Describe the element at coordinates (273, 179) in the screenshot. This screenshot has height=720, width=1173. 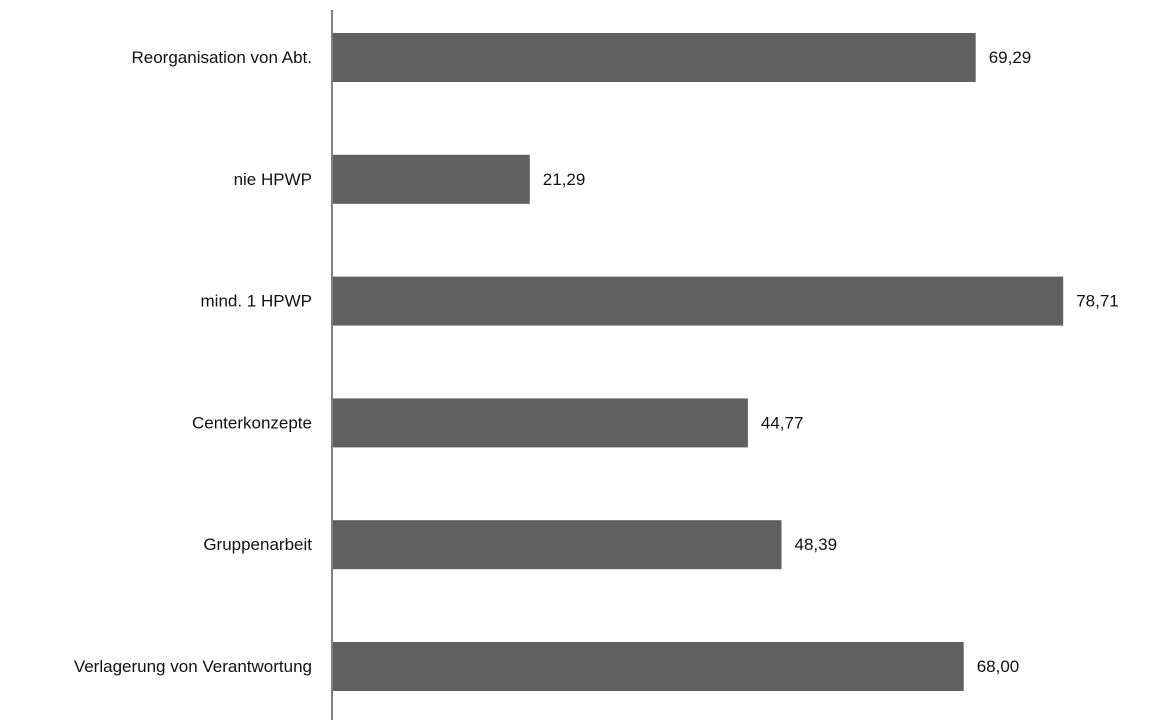
I see `category-label-1: nie HPWP` at that location.